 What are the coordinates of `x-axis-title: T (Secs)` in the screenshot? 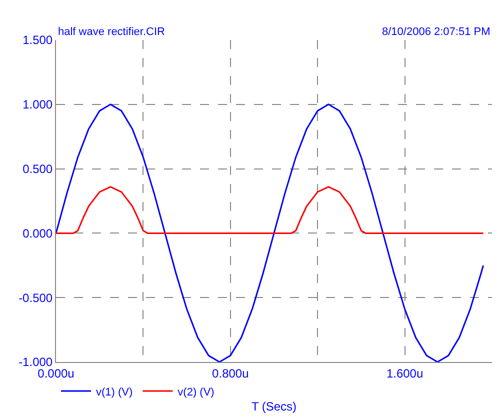 It's located at (274, 406).